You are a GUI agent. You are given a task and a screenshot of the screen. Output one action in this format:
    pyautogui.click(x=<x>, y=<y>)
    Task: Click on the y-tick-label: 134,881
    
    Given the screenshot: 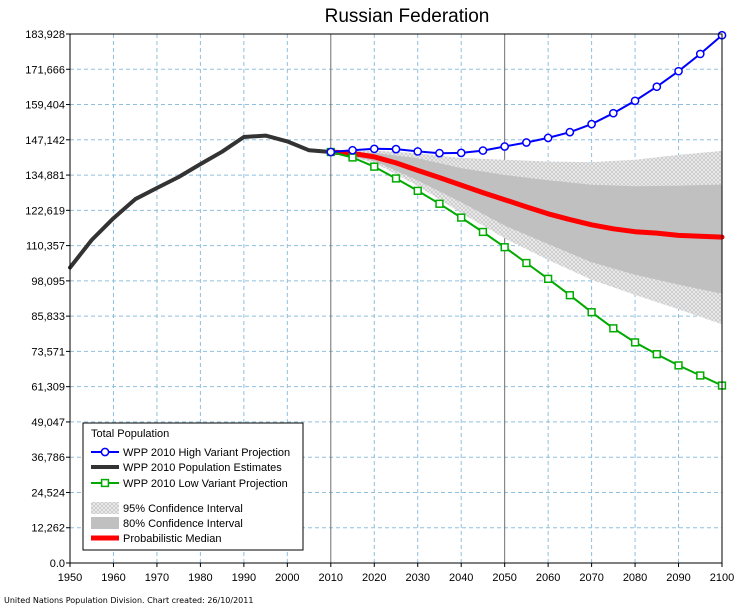 What is the action you would take?
    pyautogui.click(x=45, y=176)
    